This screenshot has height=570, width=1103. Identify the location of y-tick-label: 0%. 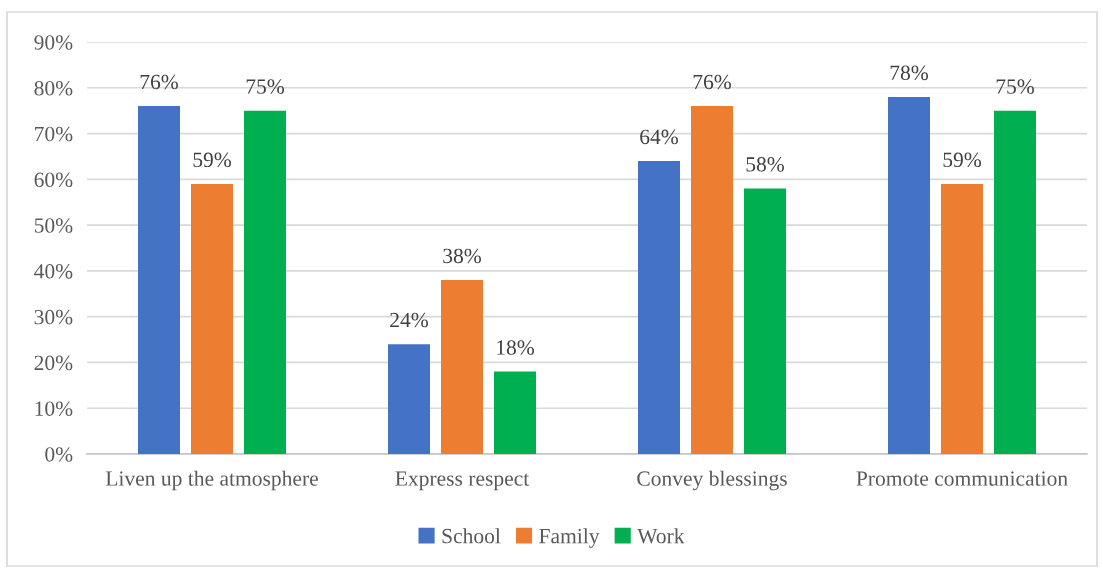
(59, 454).